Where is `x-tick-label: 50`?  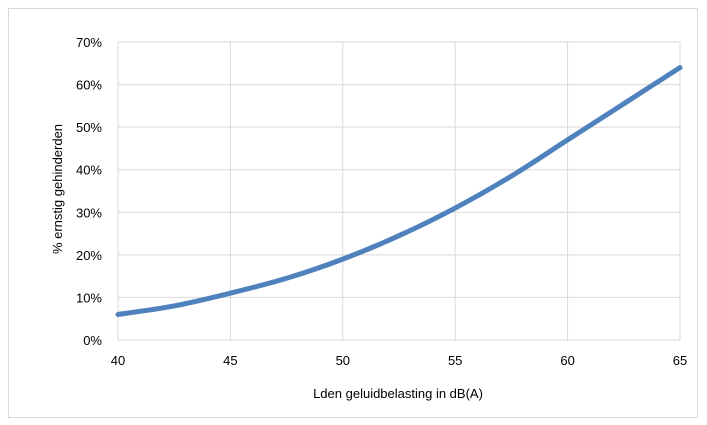
x-tick-label: 50 is located at coordinates (343, 360).